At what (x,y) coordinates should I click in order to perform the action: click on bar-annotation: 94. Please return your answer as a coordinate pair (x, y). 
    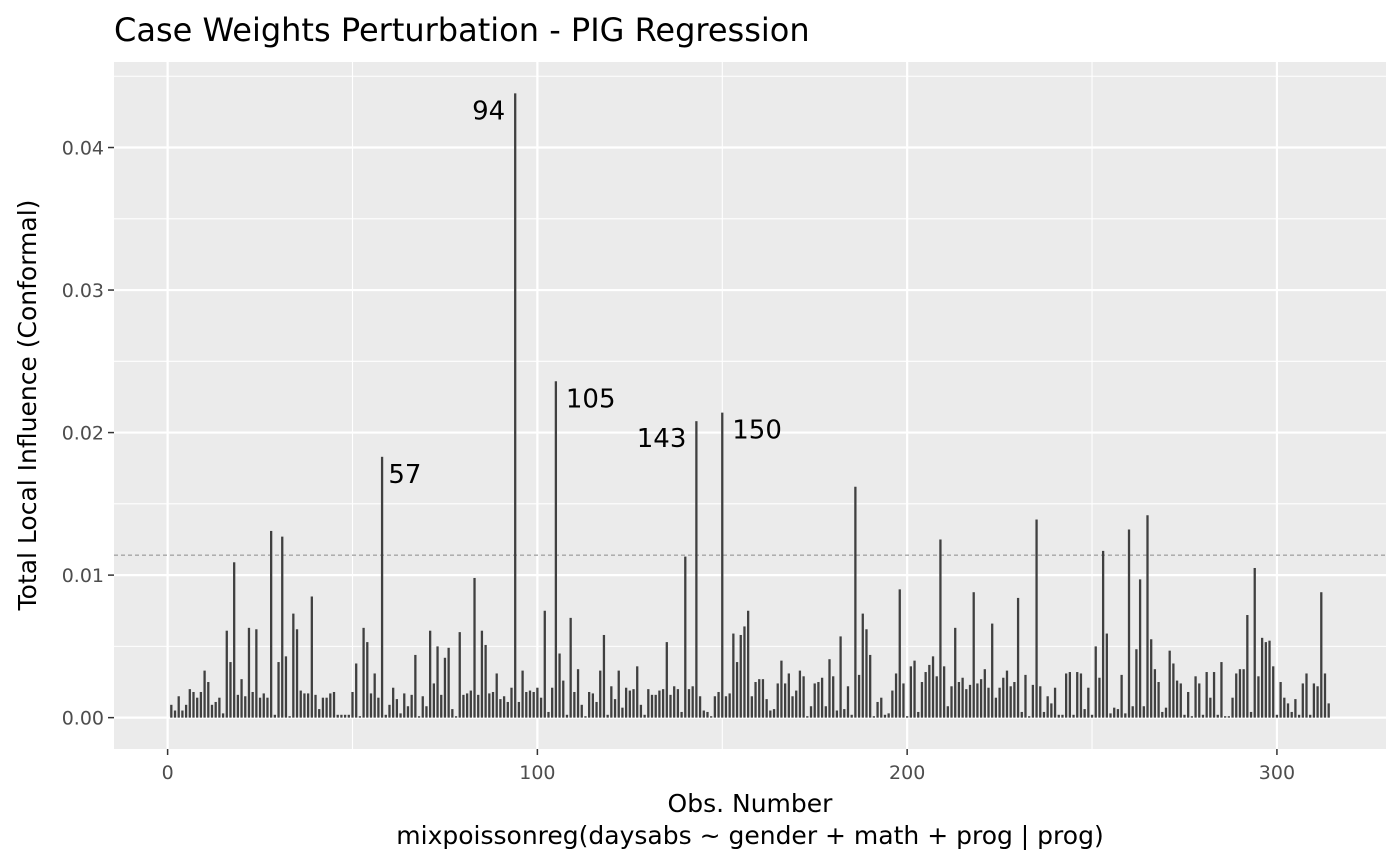
    Looking at the image, I should click on (488, 111).